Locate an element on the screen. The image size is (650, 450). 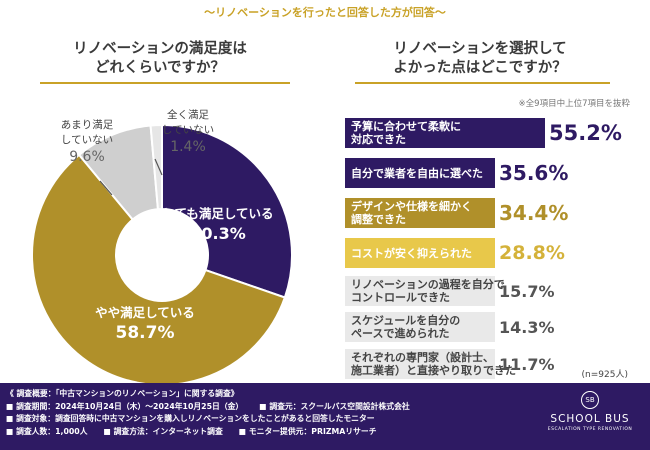
bar-label-line1: 自分で業者を自由に選べた is located at coordinates (417, 173).